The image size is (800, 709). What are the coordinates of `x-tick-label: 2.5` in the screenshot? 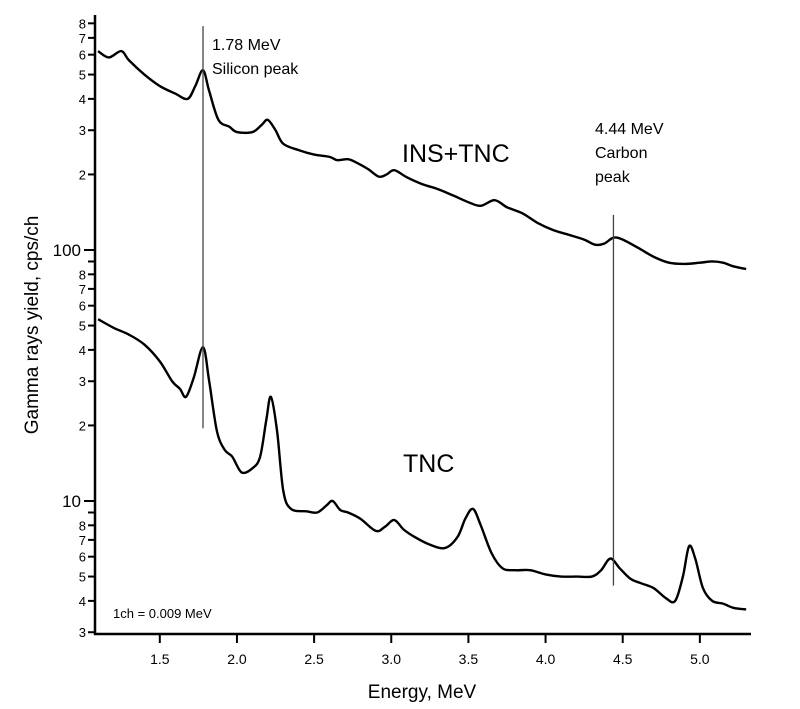 It's located at (314, 659).